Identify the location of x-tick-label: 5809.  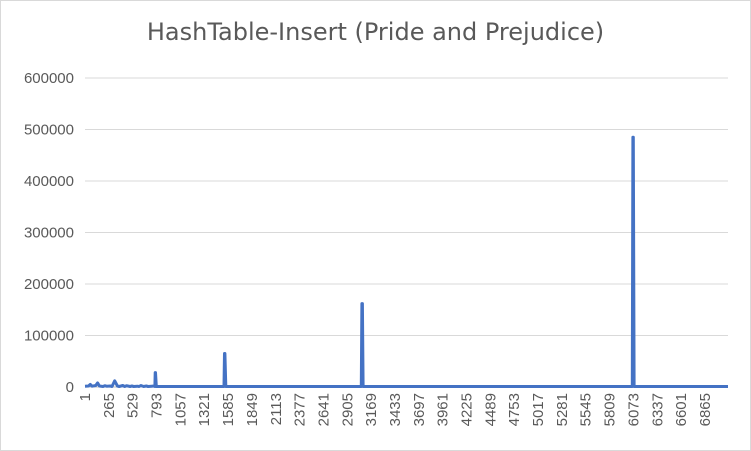
(610, 409).